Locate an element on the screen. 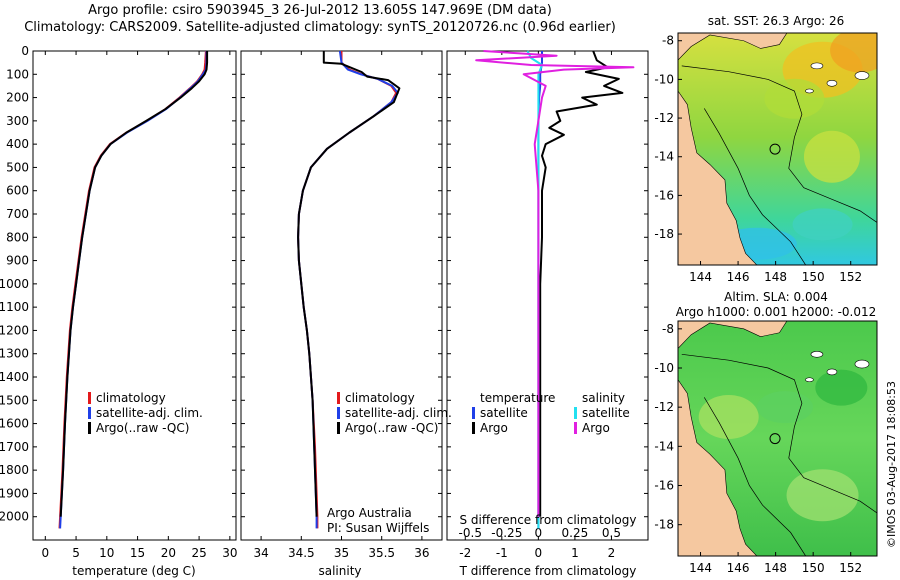 The width and height of the screenshot is (900, 580). sal-legend-clim: climatology is located at coordinates (380, 398).